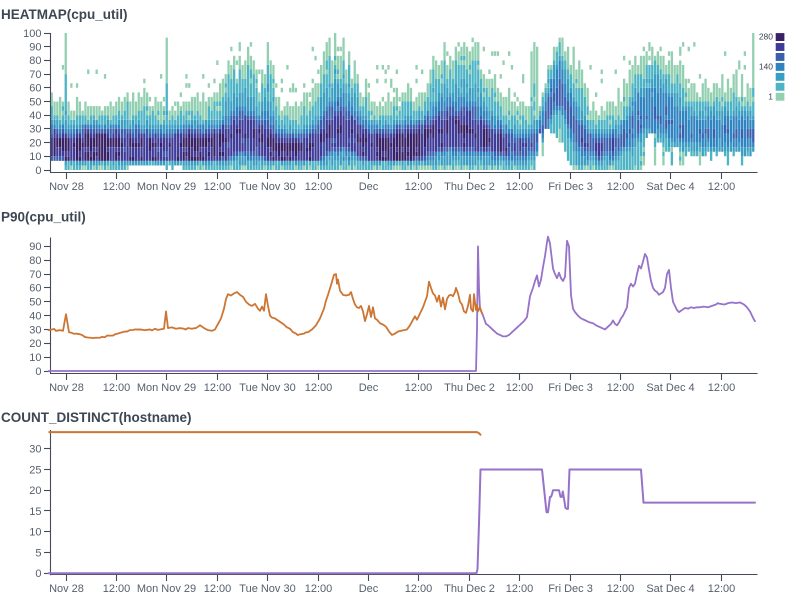 The image size is (796, 600). I want to click on svg-text: 280, so click(766, 37).